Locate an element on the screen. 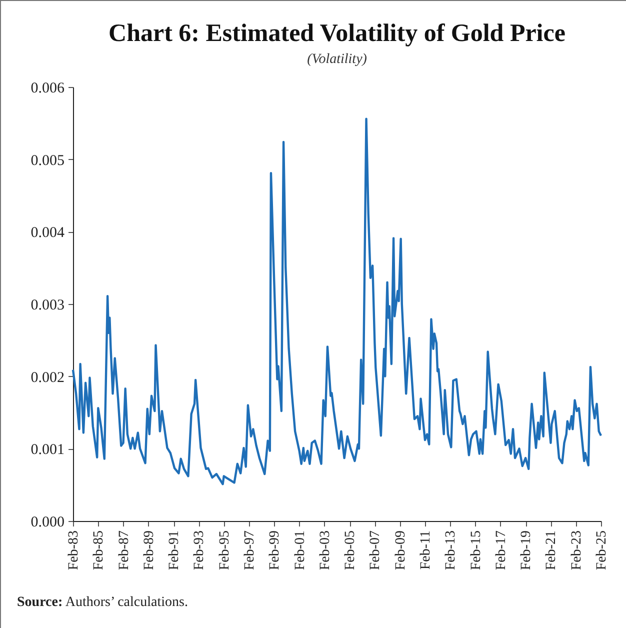 The image size is (626, 628). x-tick-label: Feb-89 is located at coordinates (149, 550).